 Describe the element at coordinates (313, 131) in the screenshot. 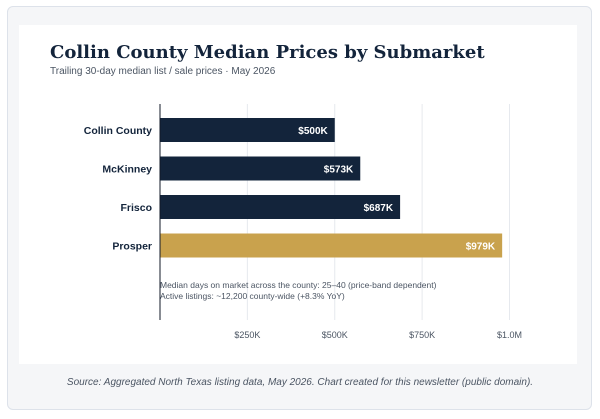

I see `bar-value-label: $500K` at that location.